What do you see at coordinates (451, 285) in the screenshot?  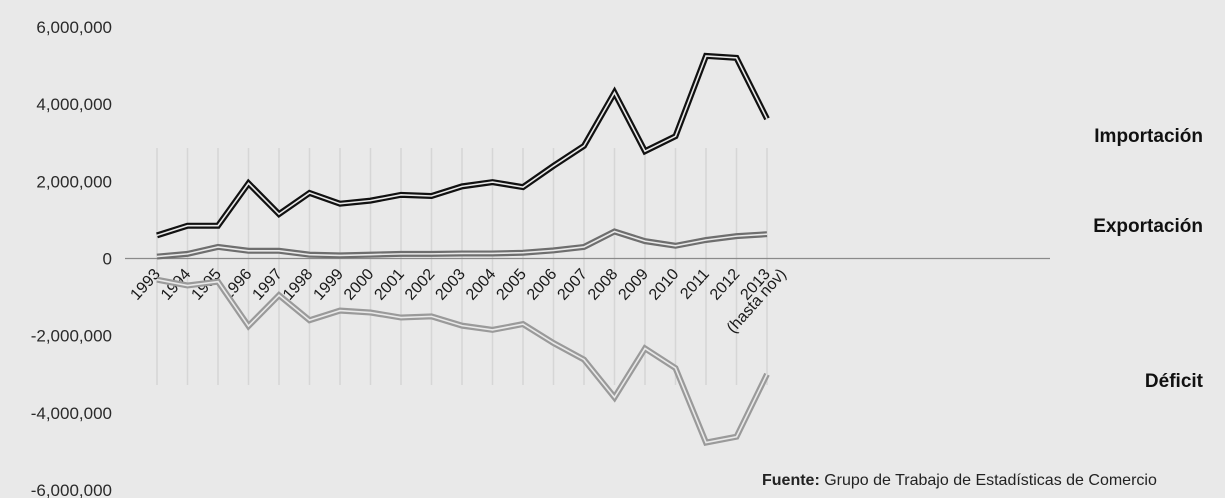 I see `x-tick-label: 2003` at bounding box center [451, 285].